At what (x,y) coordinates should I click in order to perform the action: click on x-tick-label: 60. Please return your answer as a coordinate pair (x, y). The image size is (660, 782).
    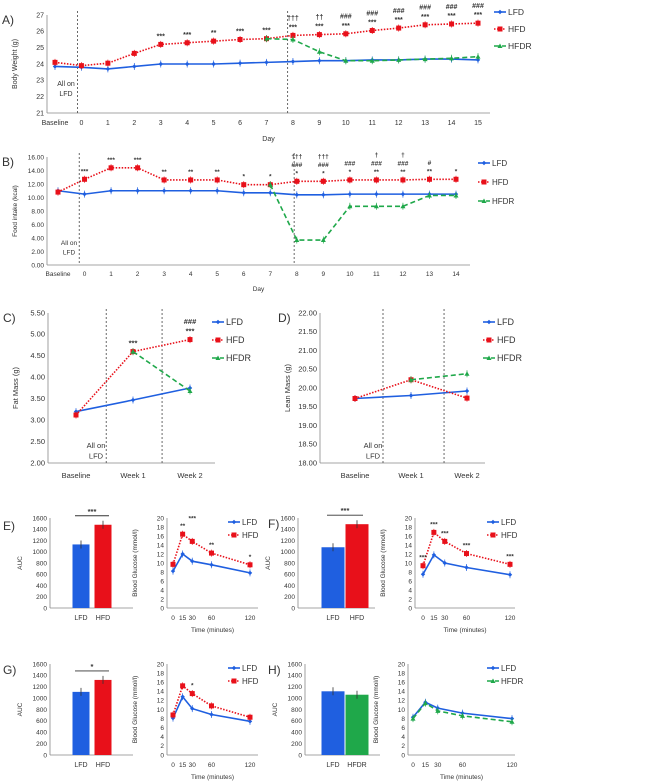
    Looking at the image, I should click on (212, 765).